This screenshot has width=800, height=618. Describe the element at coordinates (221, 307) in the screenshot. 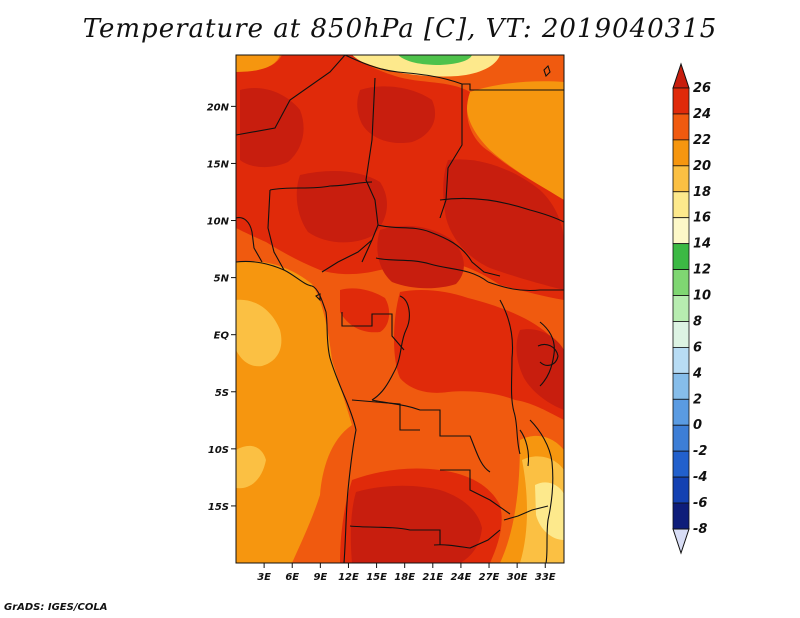

I see `y-axis: 20N 15N 10N 5N EQ 5S 10S 15S` at that location.